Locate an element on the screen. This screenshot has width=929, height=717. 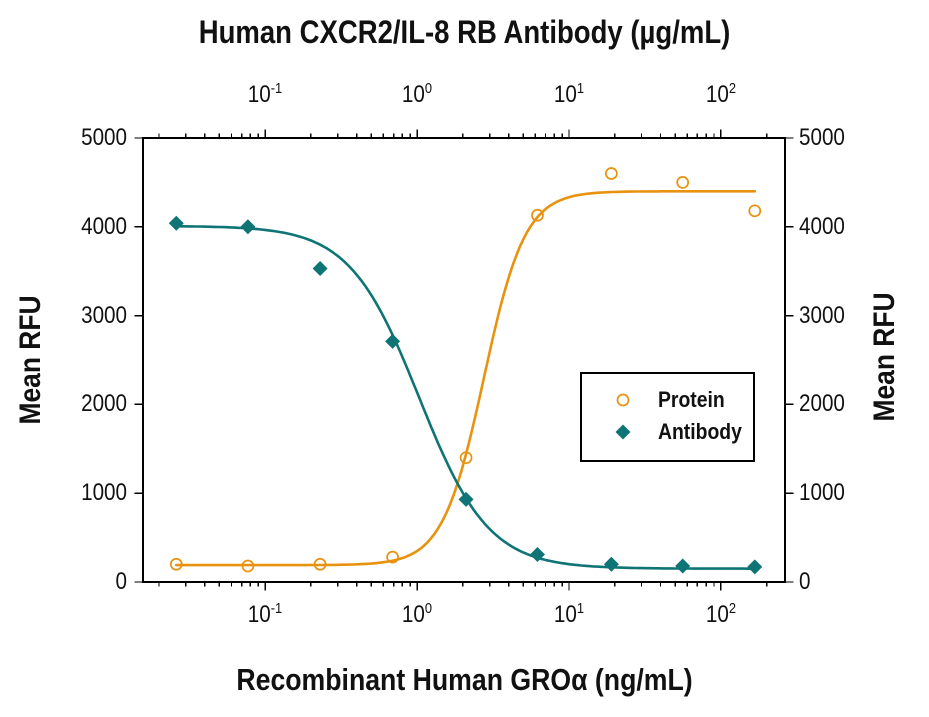
x-axis-label: Recombinant Human GROα (ng/mL) is located at coordinates (464, 679).